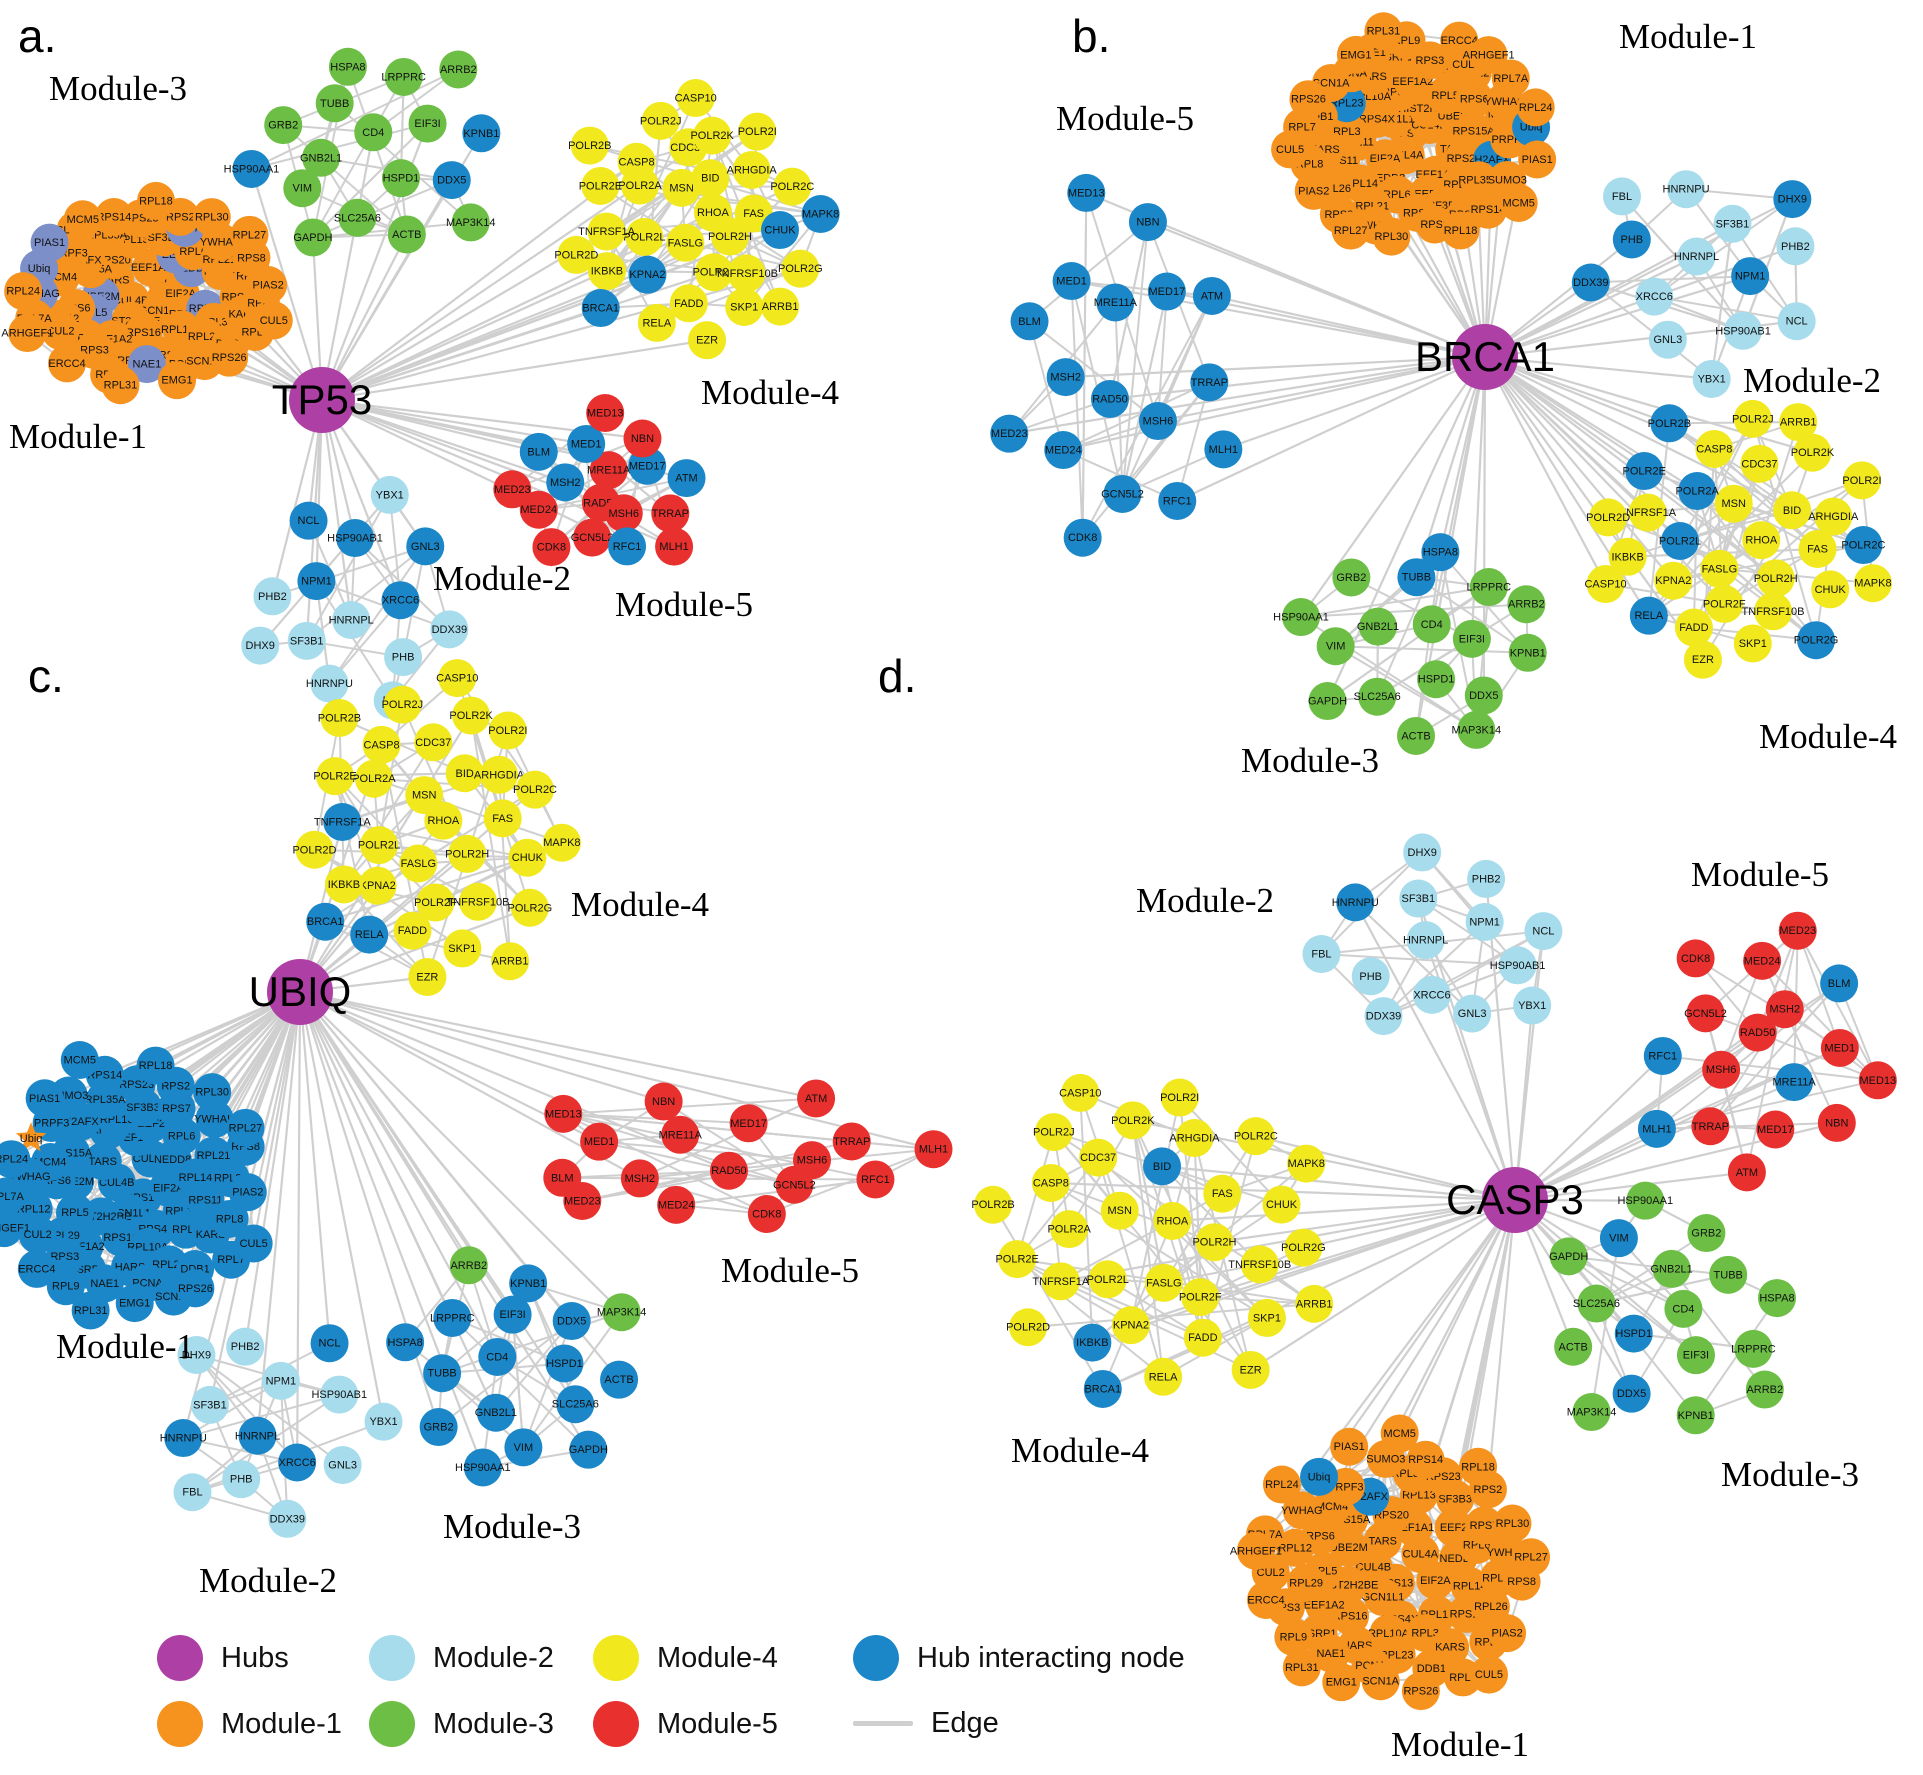 This screenshot has width=1923, height=1775. I want to click on node-RPS26, so click(1308, 99).